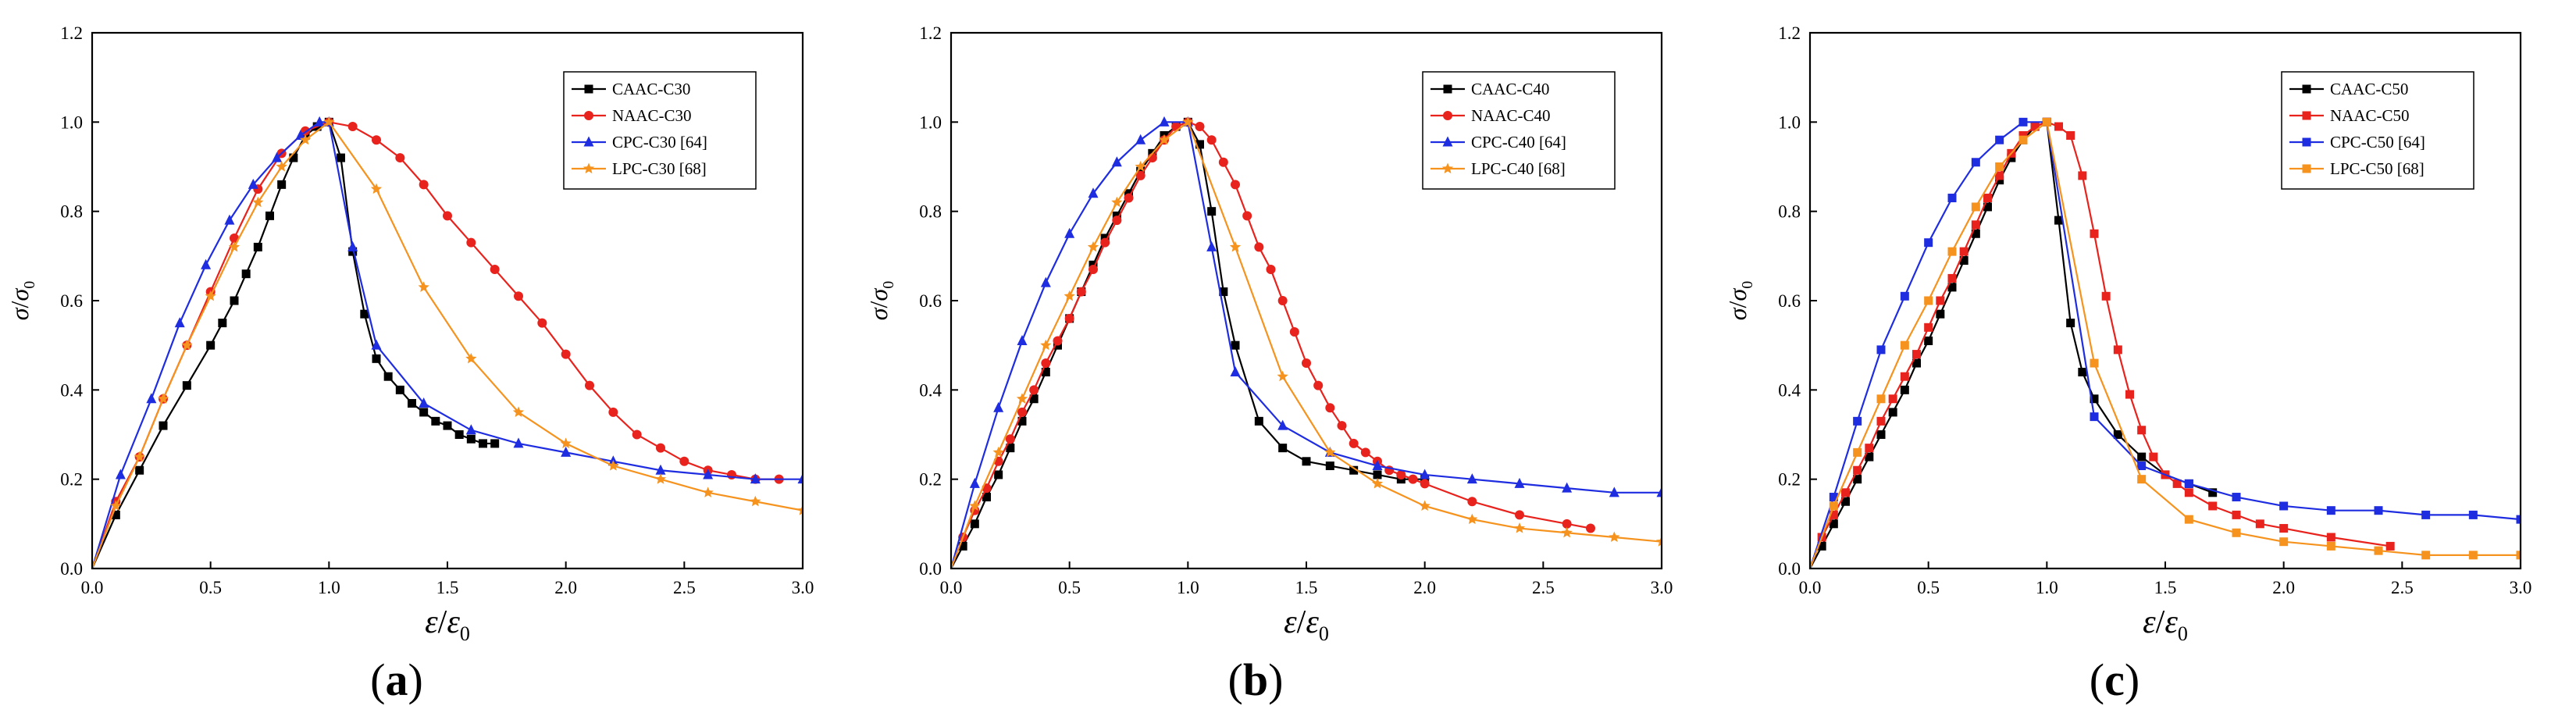 Image resolution: width=2576 pixels, height=720 pixels. Describe the element at coordinates (1789, 33) in the screenshot. I see `y-tick-label: 1.2` at that location.